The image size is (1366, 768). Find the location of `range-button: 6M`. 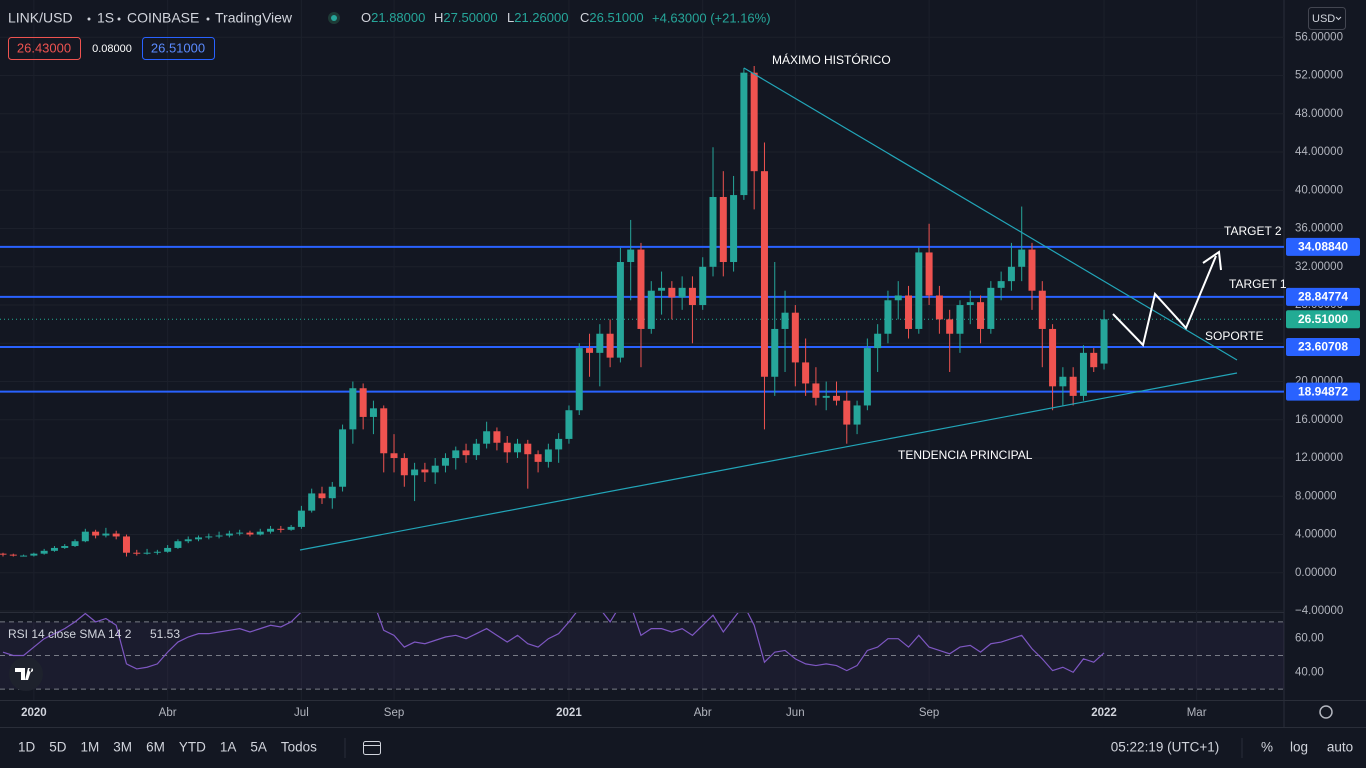

range-button: 6M is located at coordinates (155, 747).